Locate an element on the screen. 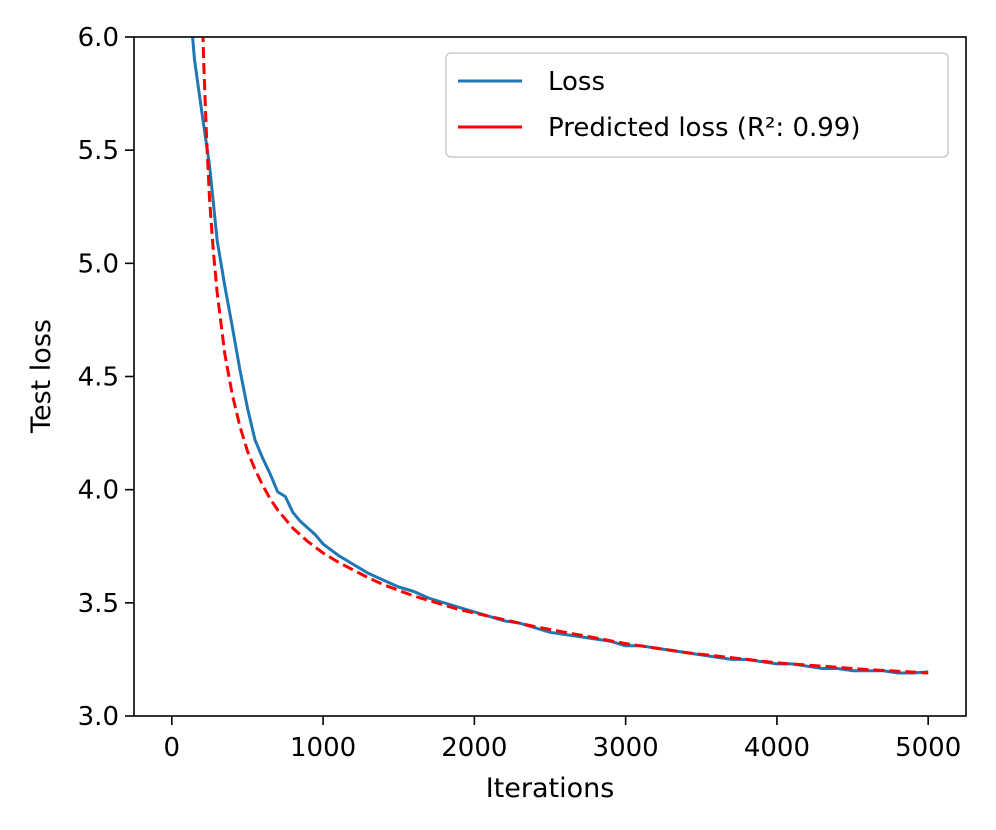  y-tick-label: 6.0 is located at coordinates (98, 38).